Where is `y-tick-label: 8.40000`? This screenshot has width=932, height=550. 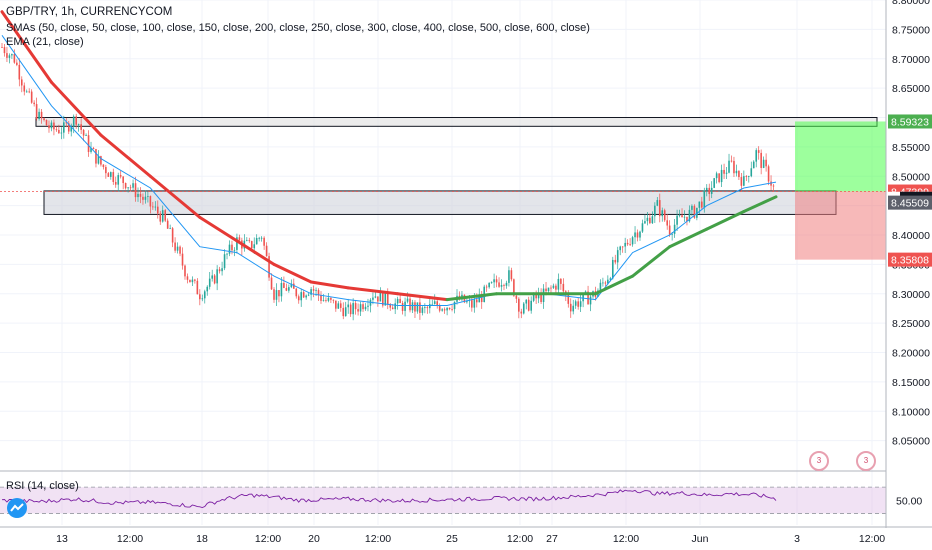
y-tick-label: 8.40000 is located at coordinates (911, 236).